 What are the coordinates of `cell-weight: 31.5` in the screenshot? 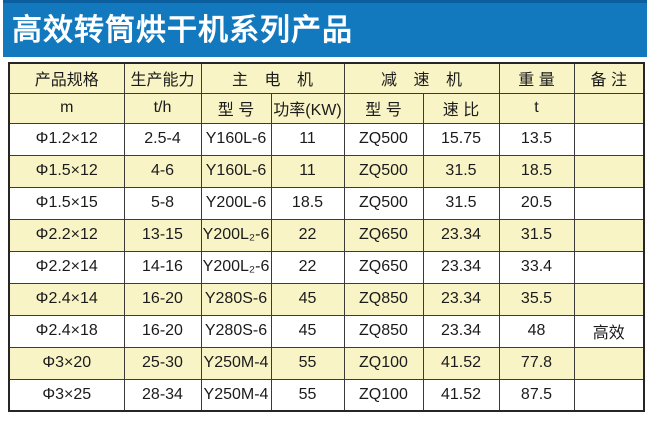 It's located at (536, 235).